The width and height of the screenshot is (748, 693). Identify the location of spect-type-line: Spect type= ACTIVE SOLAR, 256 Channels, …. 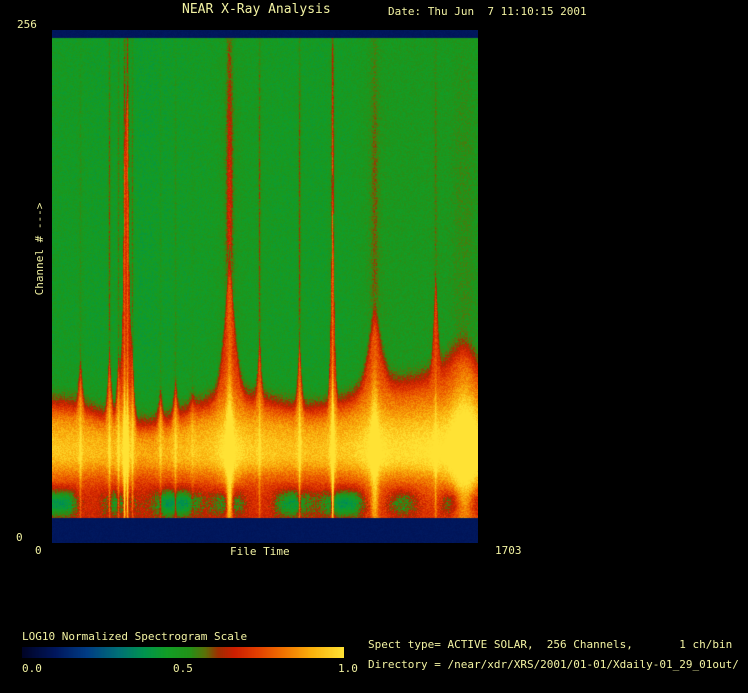
(550, 644).